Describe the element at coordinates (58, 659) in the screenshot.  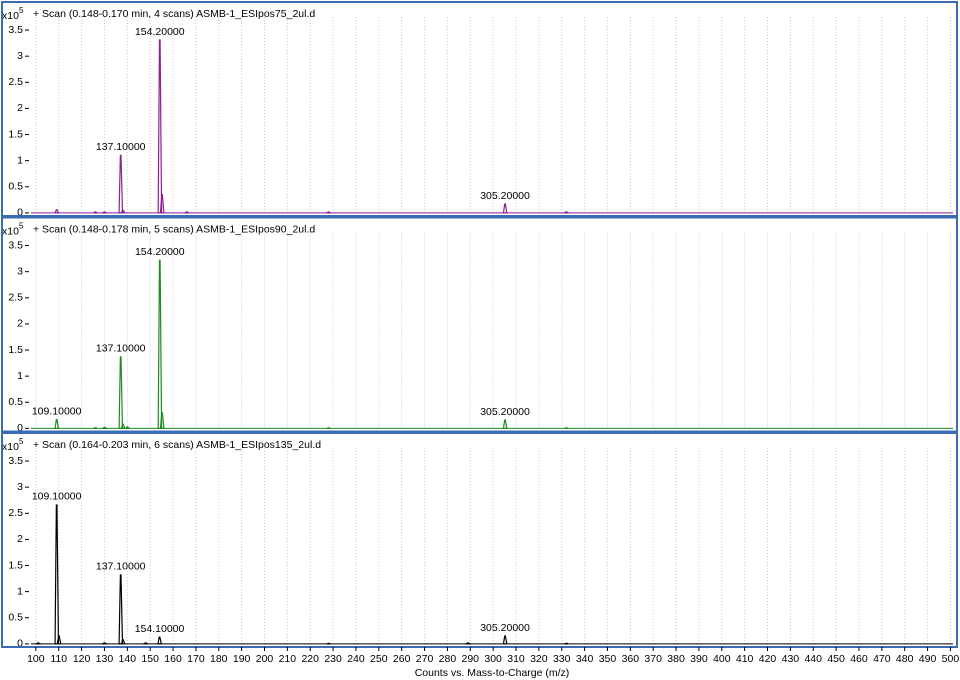
I see `x-tick-label: 110` at that location.